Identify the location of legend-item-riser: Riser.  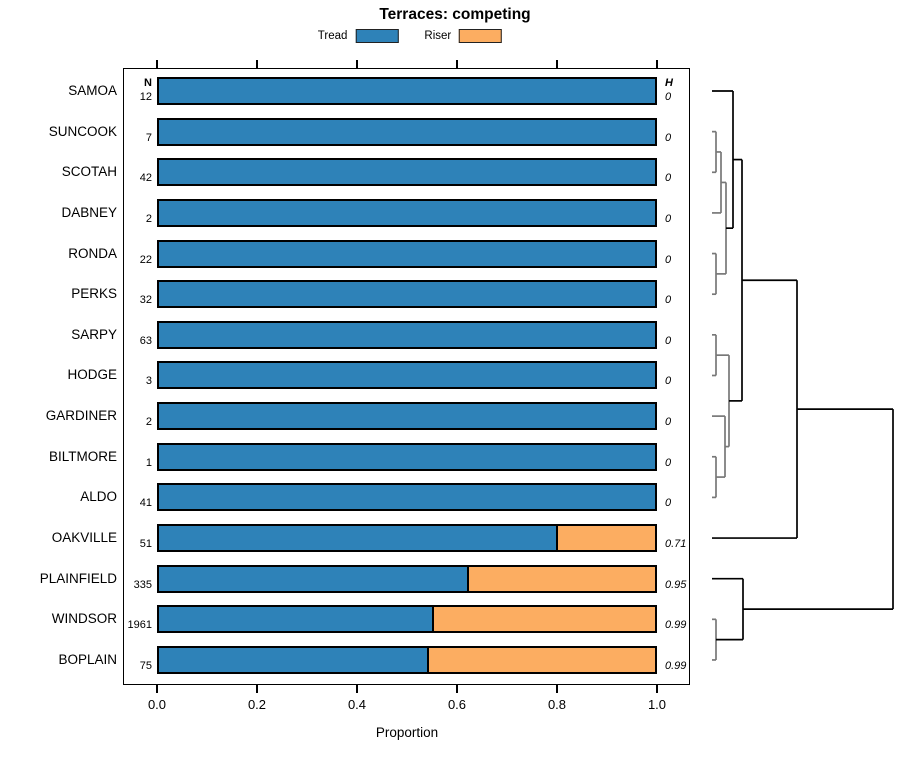
(463, 36).